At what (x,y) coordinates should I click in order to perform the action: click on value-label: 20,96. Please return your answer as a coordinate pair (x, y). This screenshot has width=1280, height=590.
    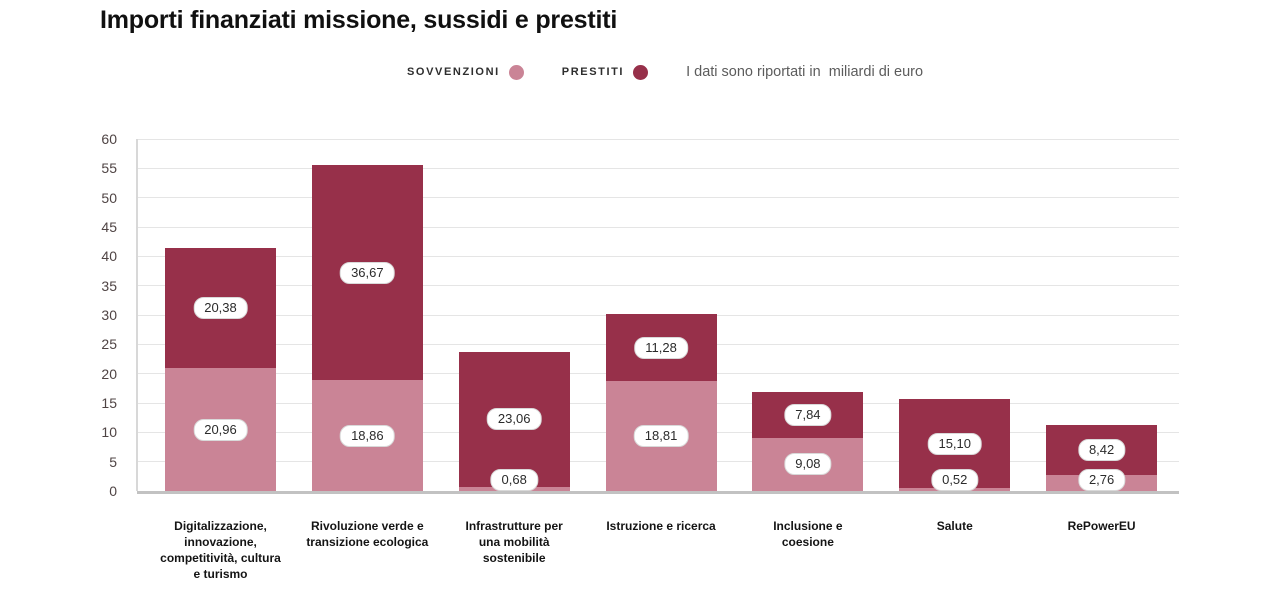
    Looking at the image, I should click on (220, 429).